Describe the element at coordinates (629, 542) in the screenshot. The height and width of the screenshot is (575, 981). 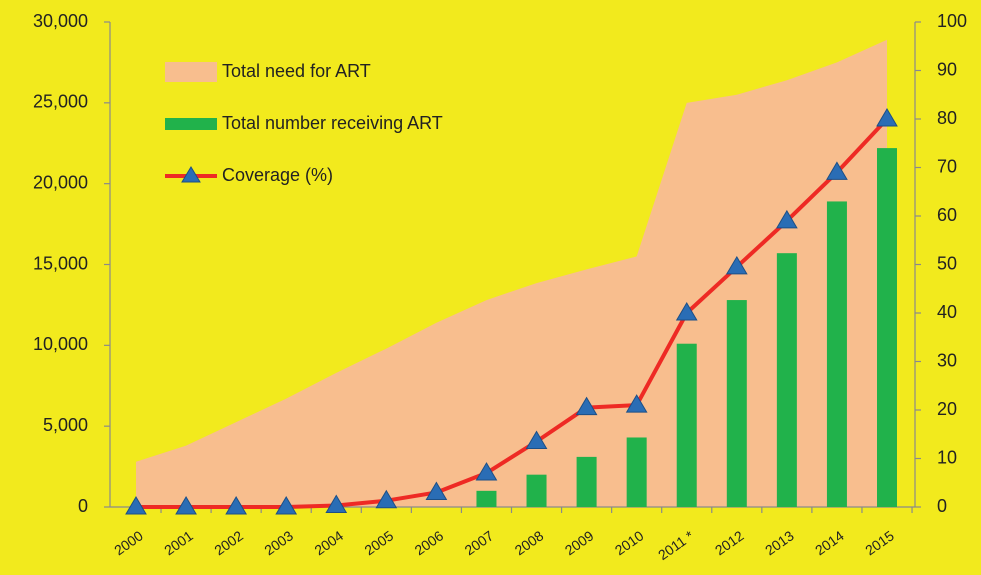
I see `x-tick-label: 2010` at that location.